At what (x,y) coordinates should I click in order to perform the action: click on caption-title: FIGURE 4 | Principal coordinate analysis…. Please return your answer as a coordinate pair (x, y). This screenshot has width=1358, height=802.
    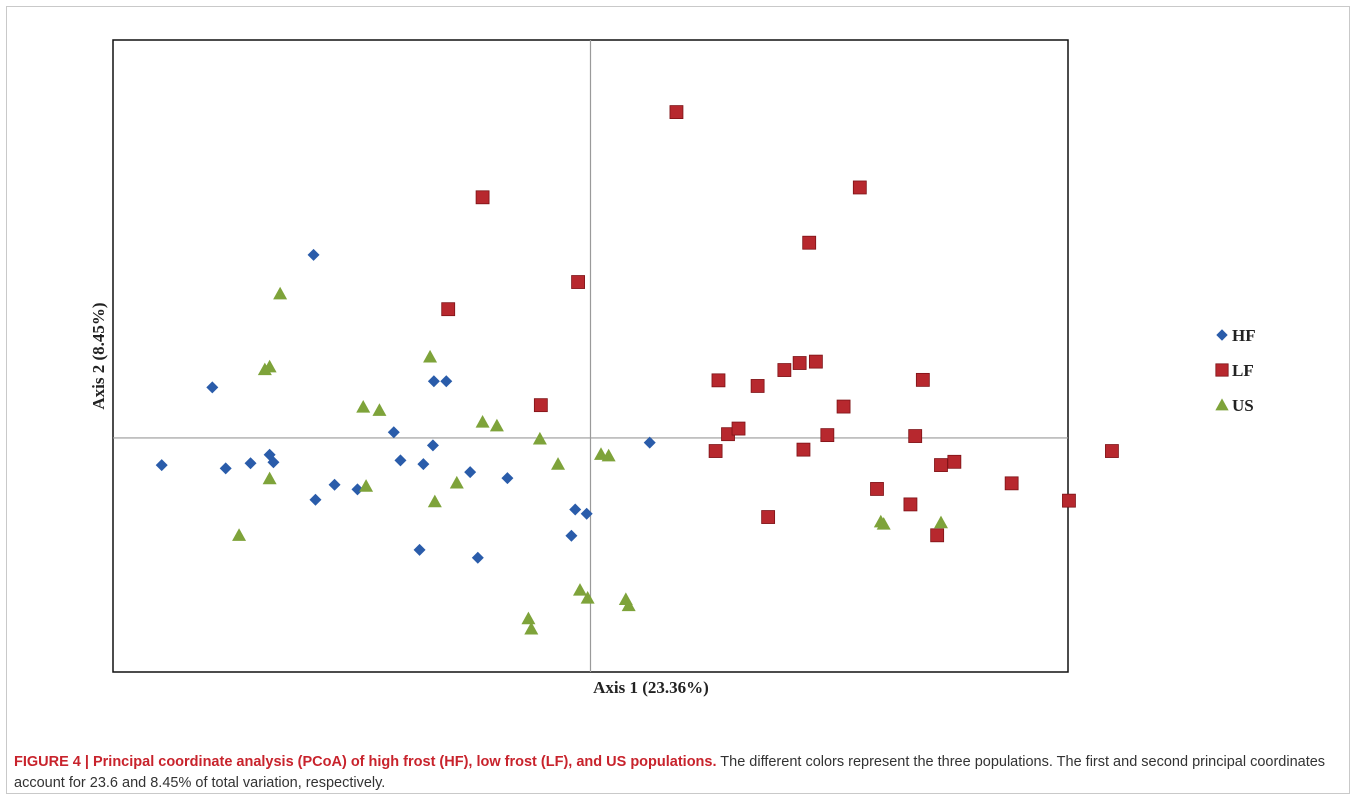
    Looking at the image, I should click on (365, 762).